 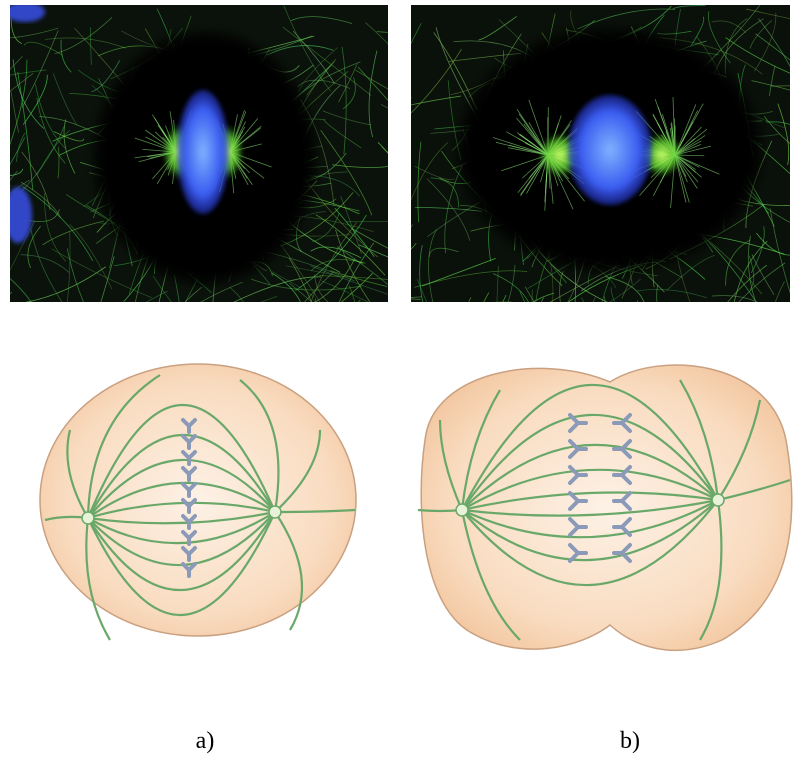 What do you see at coordinates (21, 215) in the screenshot?
I see `neighbor-nucleus` at bounding box center [21, 215].